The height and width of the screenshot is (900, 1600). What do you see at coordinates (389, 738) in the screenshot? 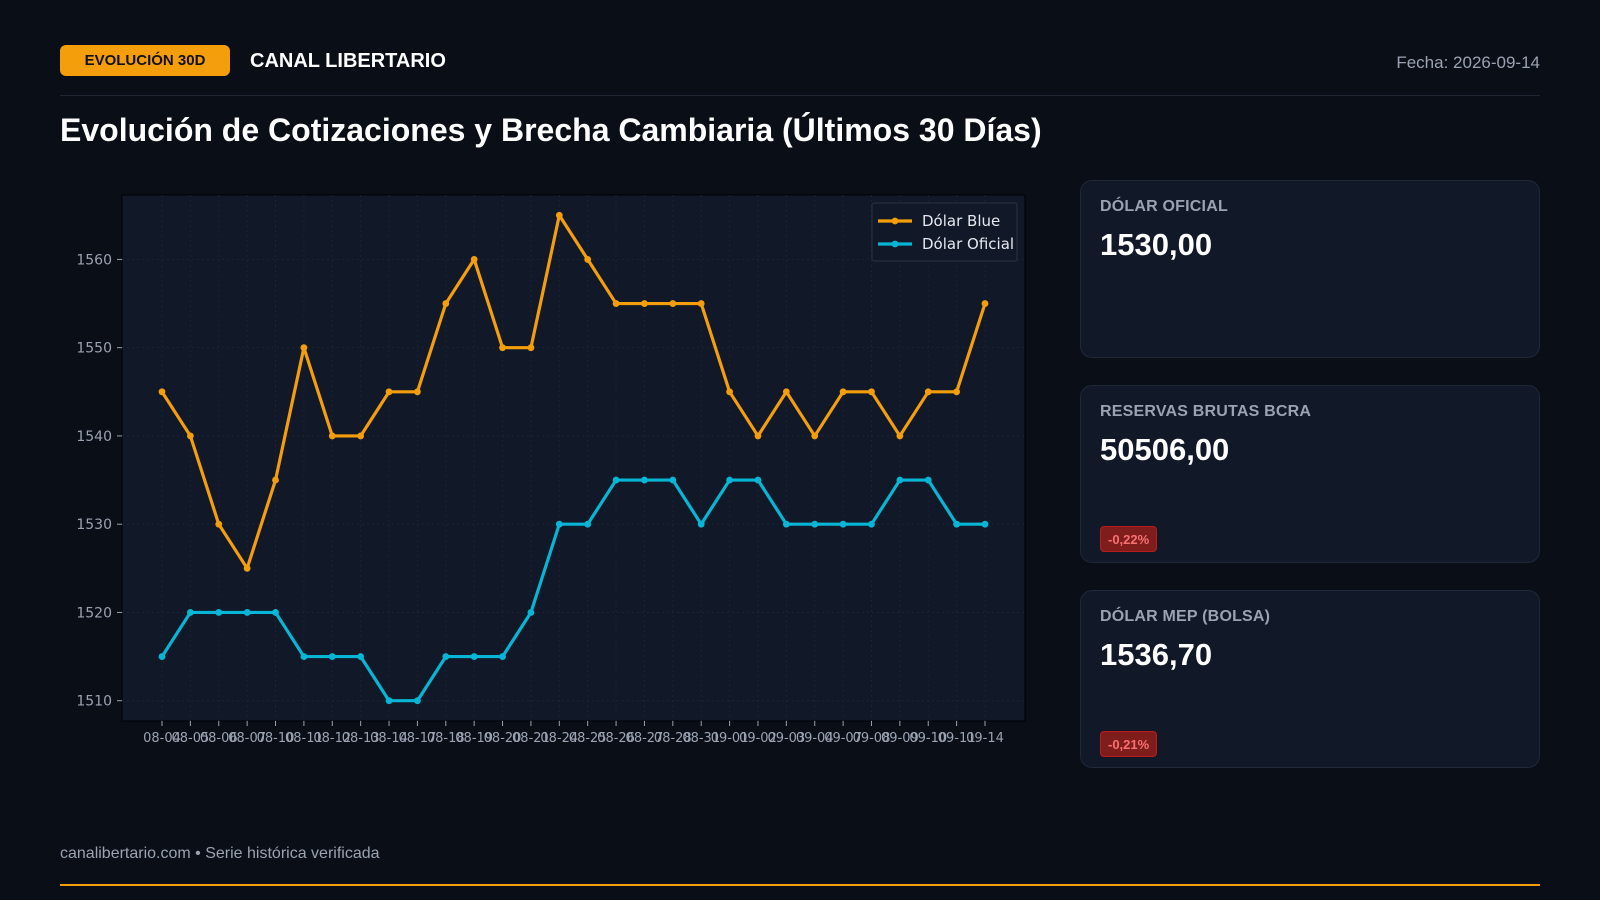
I see `x-tick-label: 08-14` at bounding box center [389, 738].